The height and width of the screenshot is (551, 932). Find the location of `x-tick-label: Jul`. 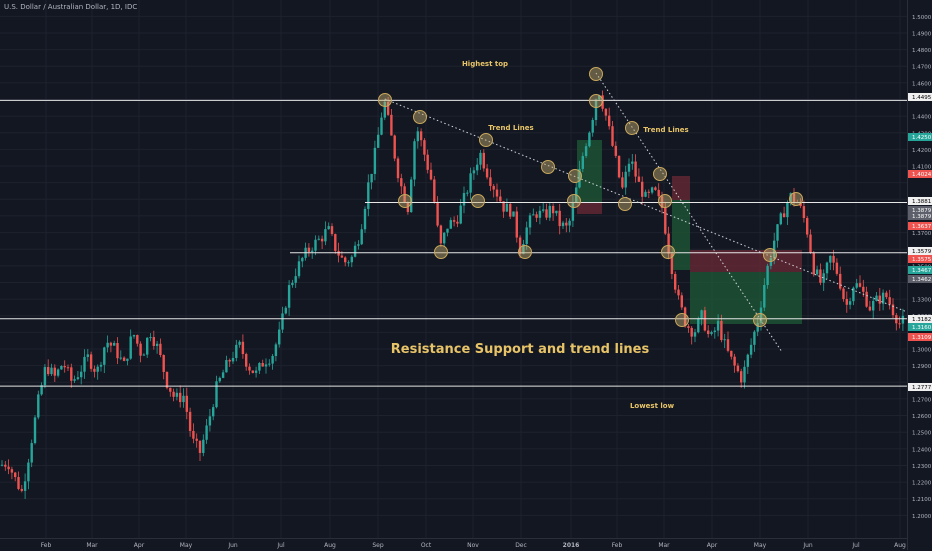

x-tick-label: Jul is located at coordinates (855, 545).